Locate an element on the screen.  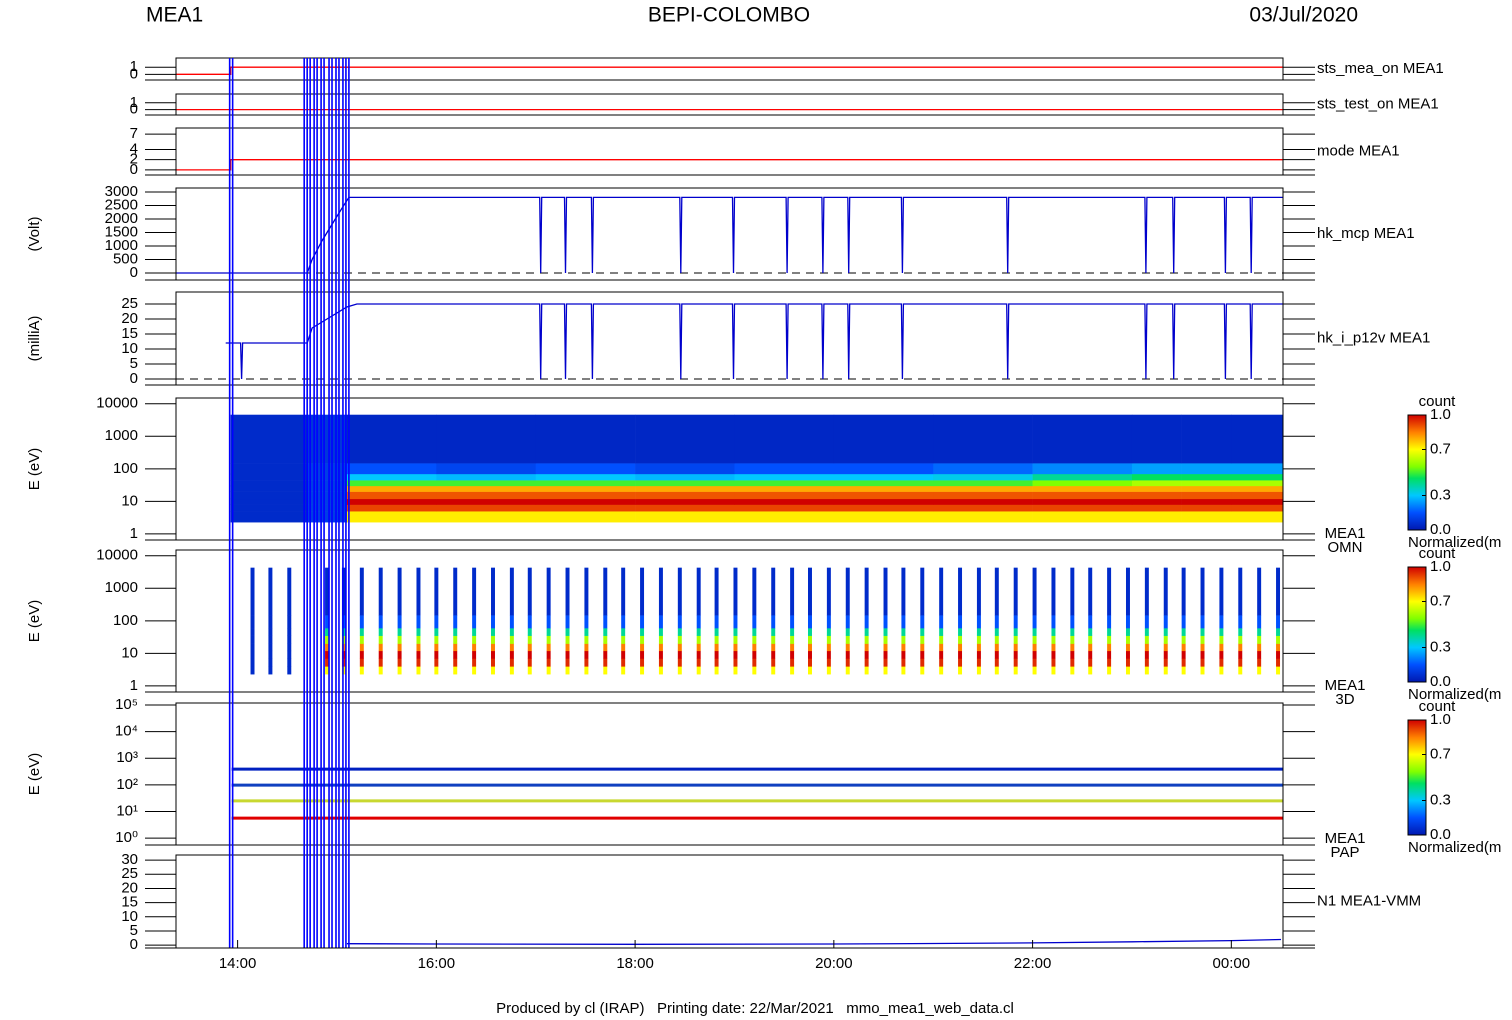
y-tick-label: 10 is located at coordinates (129, 348).